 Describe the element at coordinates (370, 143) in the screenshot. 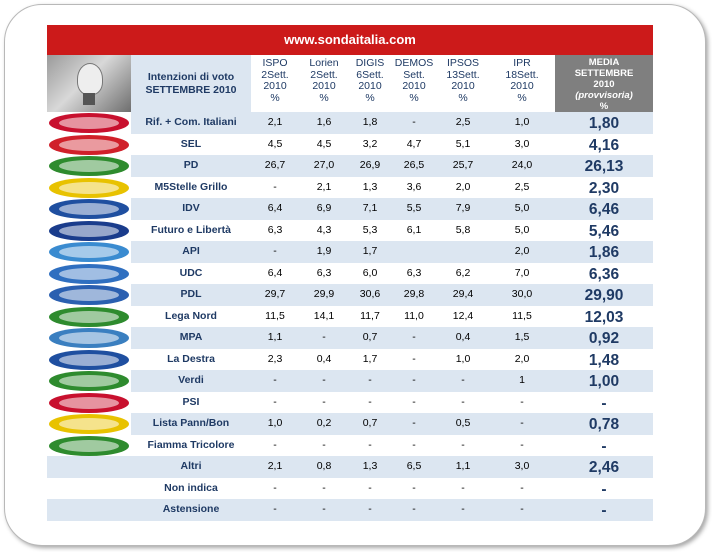

I see `poll-value: 3,2` at that location.